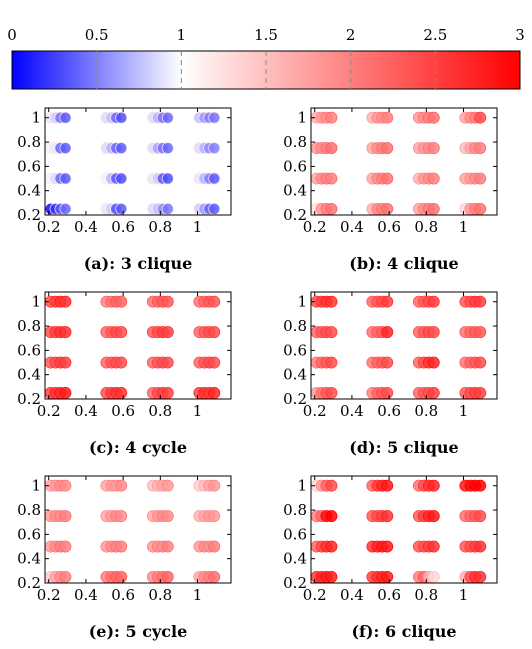 Image resolution: width=532 pixels, height=649 pixels. What do you see at coordinates (138, 447) in the screenshot?
I see `panel-caption: (c): 4 cycle` at bounding box center [138, 447].